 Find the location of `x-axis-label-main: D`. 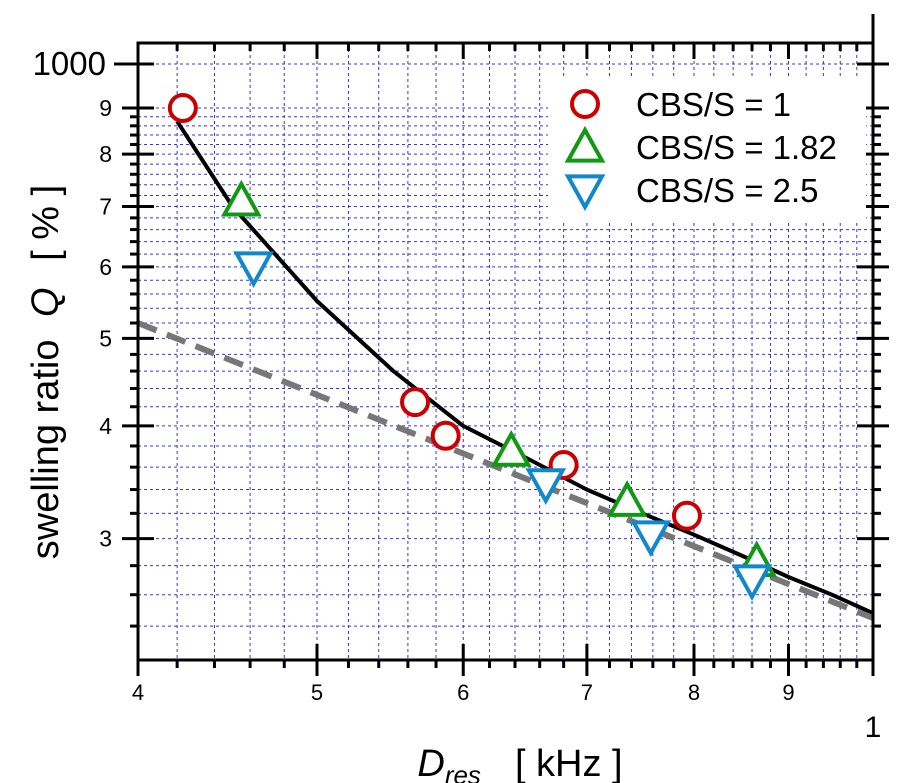

x-axis-label-main: D is located at coordinates (430, 763).